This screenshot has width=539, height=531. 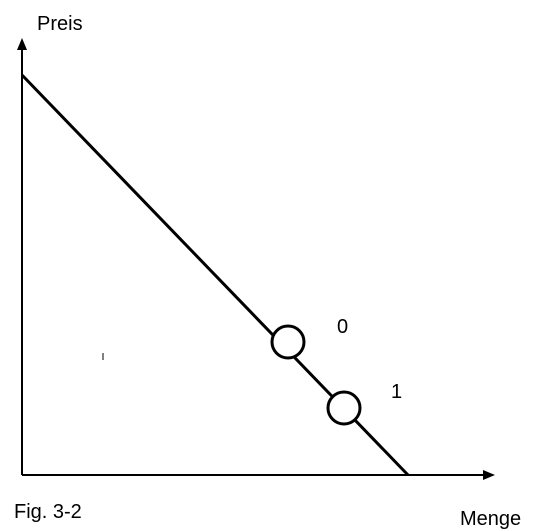 I want to click on x-axis-label: Menge, so click(x=490, y=519).